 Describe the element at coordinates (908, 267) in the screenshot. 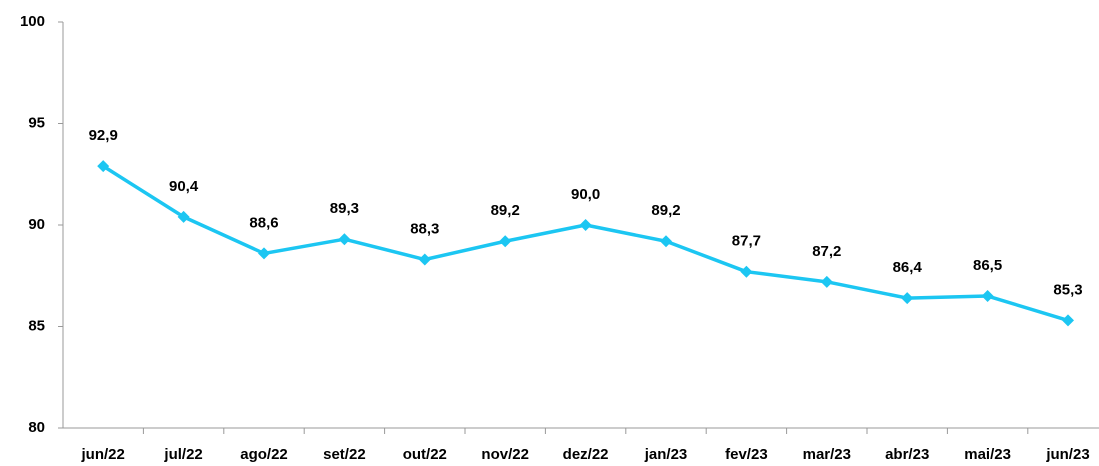

I see `value-label: 86,4` at that location.